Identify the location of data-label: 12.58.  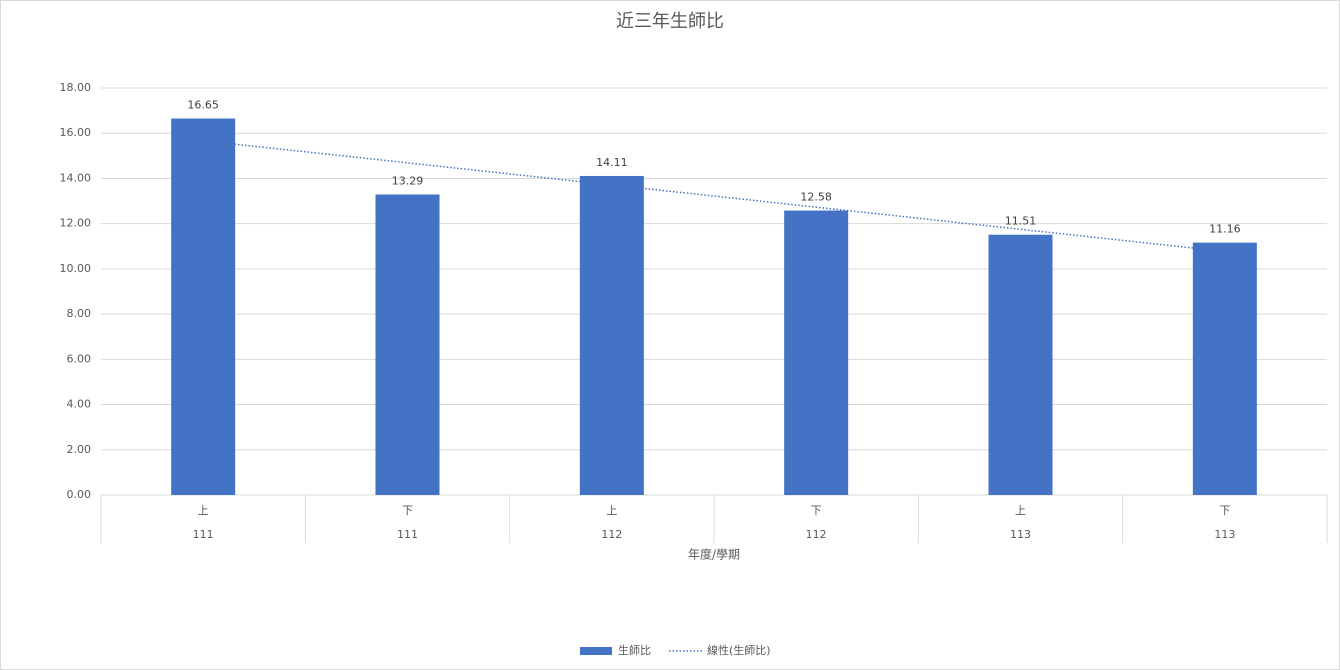
(816, 197).